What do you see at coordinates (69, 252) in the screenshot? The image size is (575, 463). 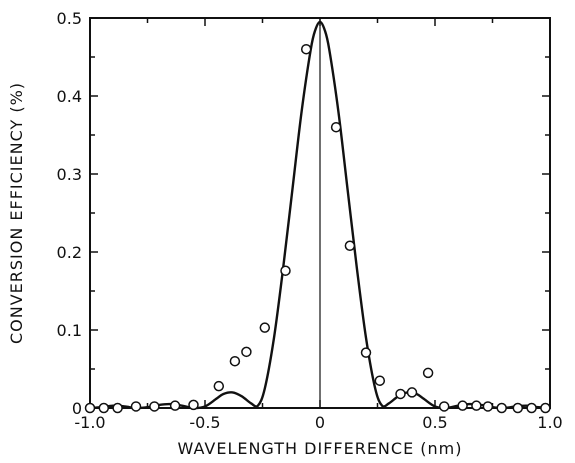 I see `y-tick-label: 0.2` at bounding box center [69, 252].